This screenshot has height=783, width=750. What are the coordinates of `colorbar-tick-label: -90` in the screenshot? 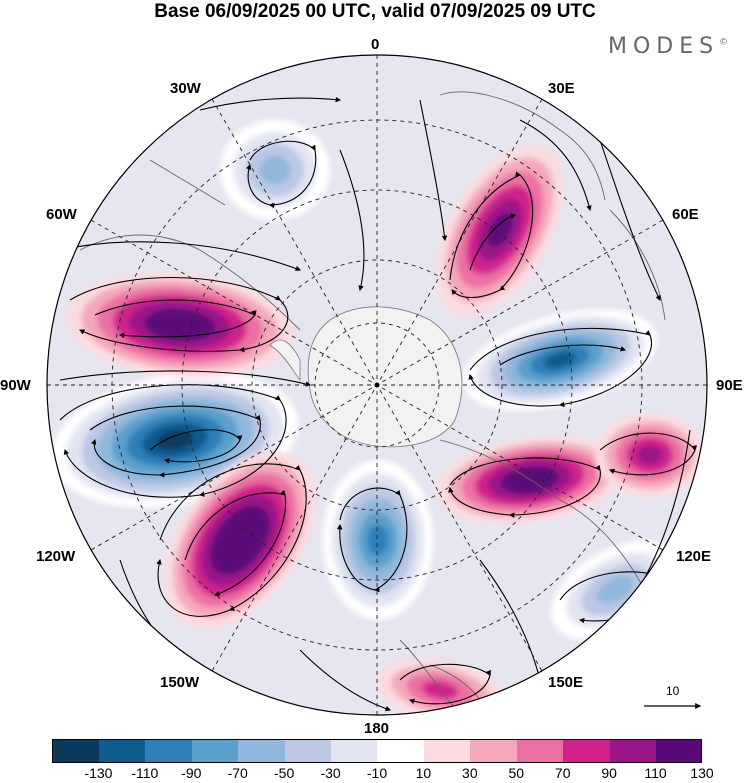 It's located at (191, 773).